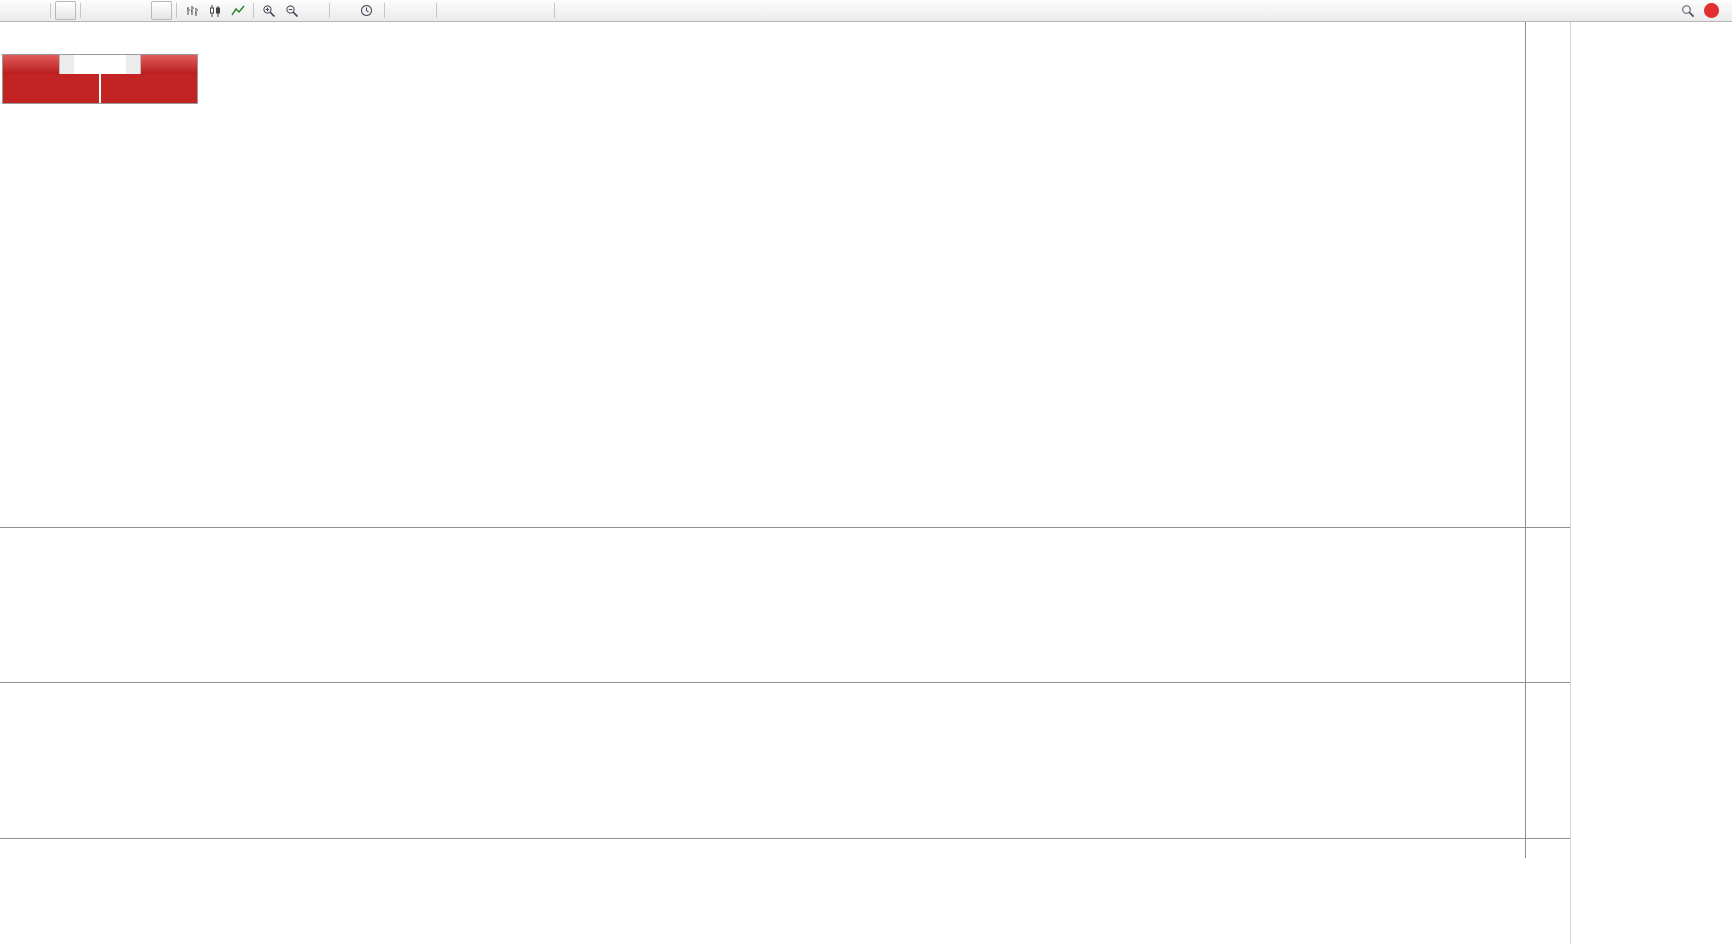 The image size is (1732, 944). Describe the element at coordinates (13, 10) in the screenshot. I see `new-chart-button` at that location.